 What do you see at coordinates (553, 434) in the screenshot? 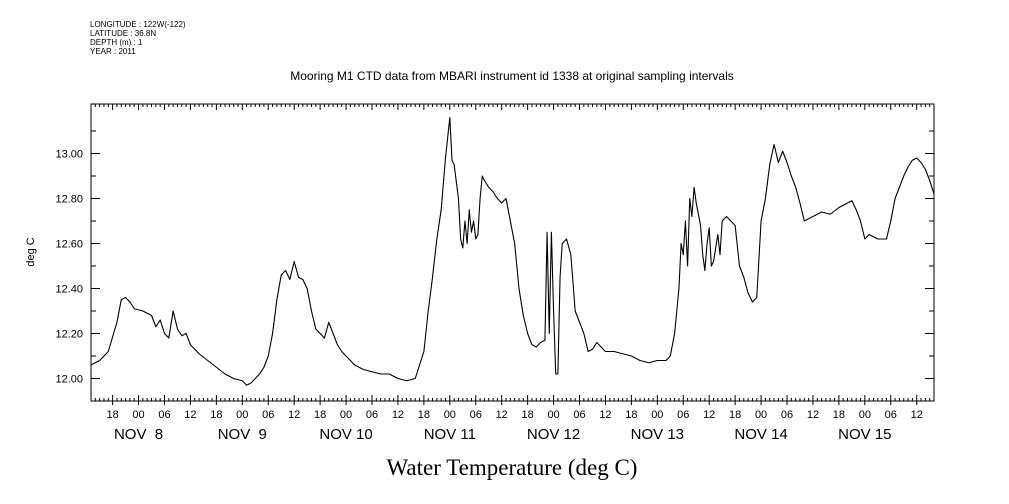
I see `x-day-label: NOV 12` at bounding box center [553, 434].